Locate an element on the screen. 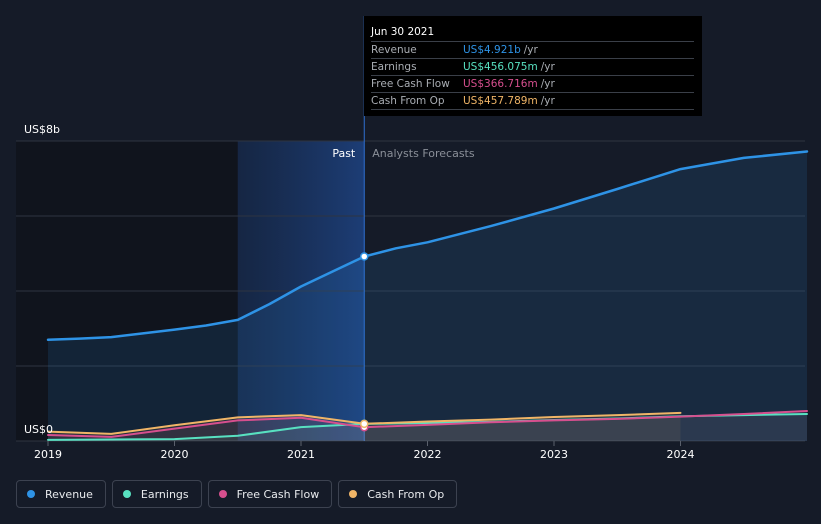 This screenshot has height=524, width=821. tooltip-value: US$456.075m is located at coordinates (500, 67).